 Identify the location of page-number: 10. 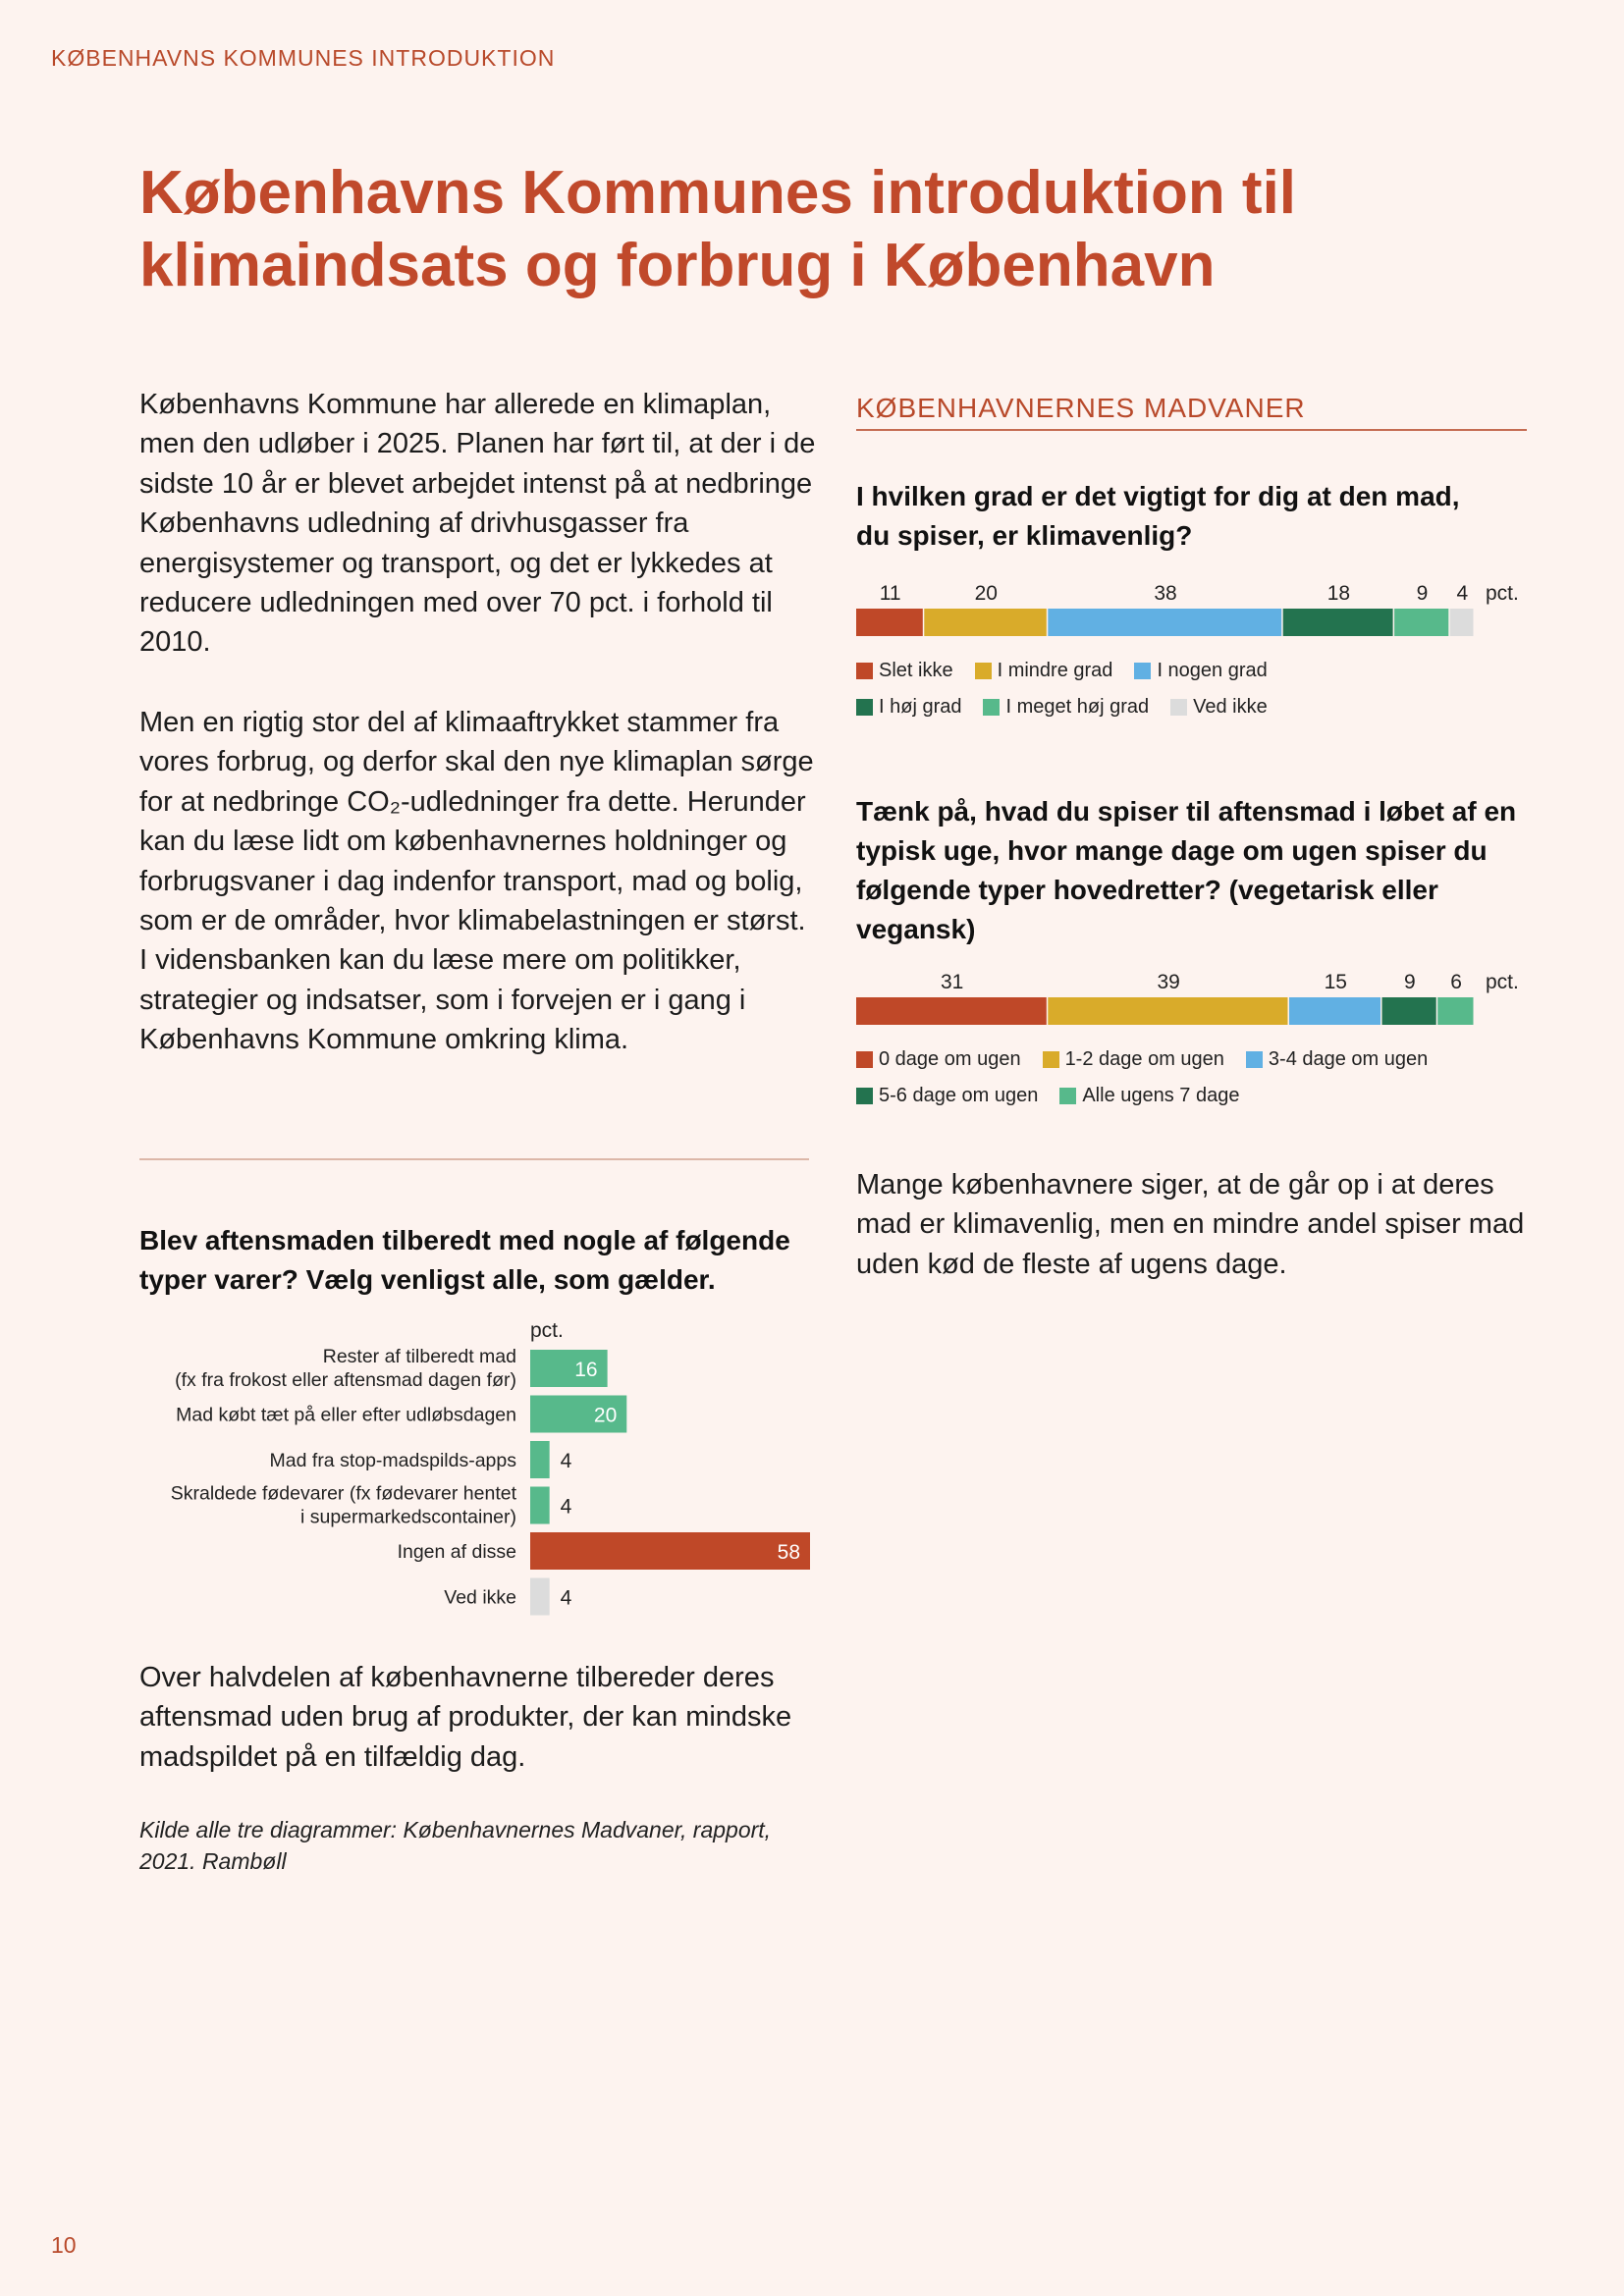
(64, 2245).